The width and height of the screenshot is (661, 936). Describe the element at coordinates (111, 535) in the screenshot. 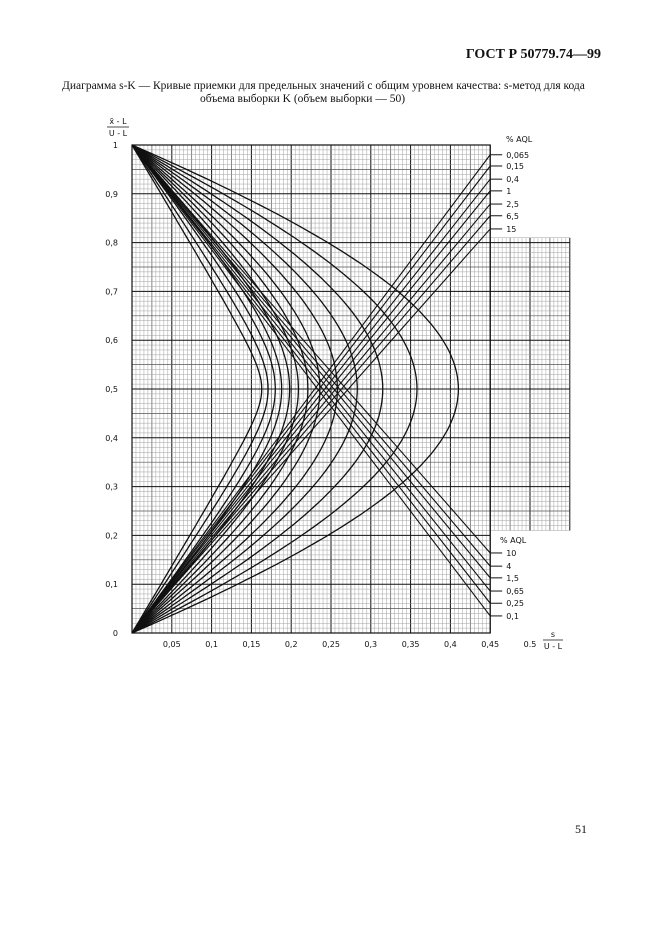

I see `y-tick-label: 0,2` at that location.